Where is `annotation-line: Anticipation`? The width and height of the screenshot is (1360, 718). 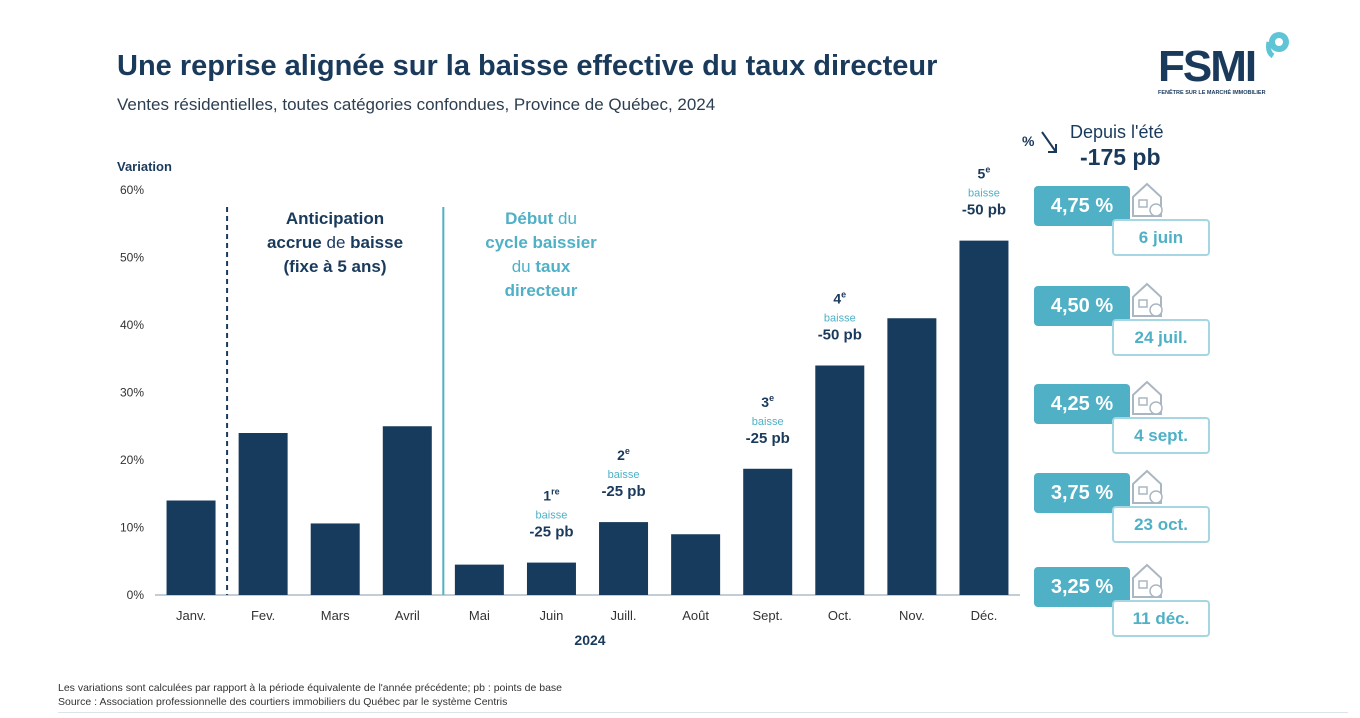
annotation-line: Anticipation is located at coordinates (335, 218).